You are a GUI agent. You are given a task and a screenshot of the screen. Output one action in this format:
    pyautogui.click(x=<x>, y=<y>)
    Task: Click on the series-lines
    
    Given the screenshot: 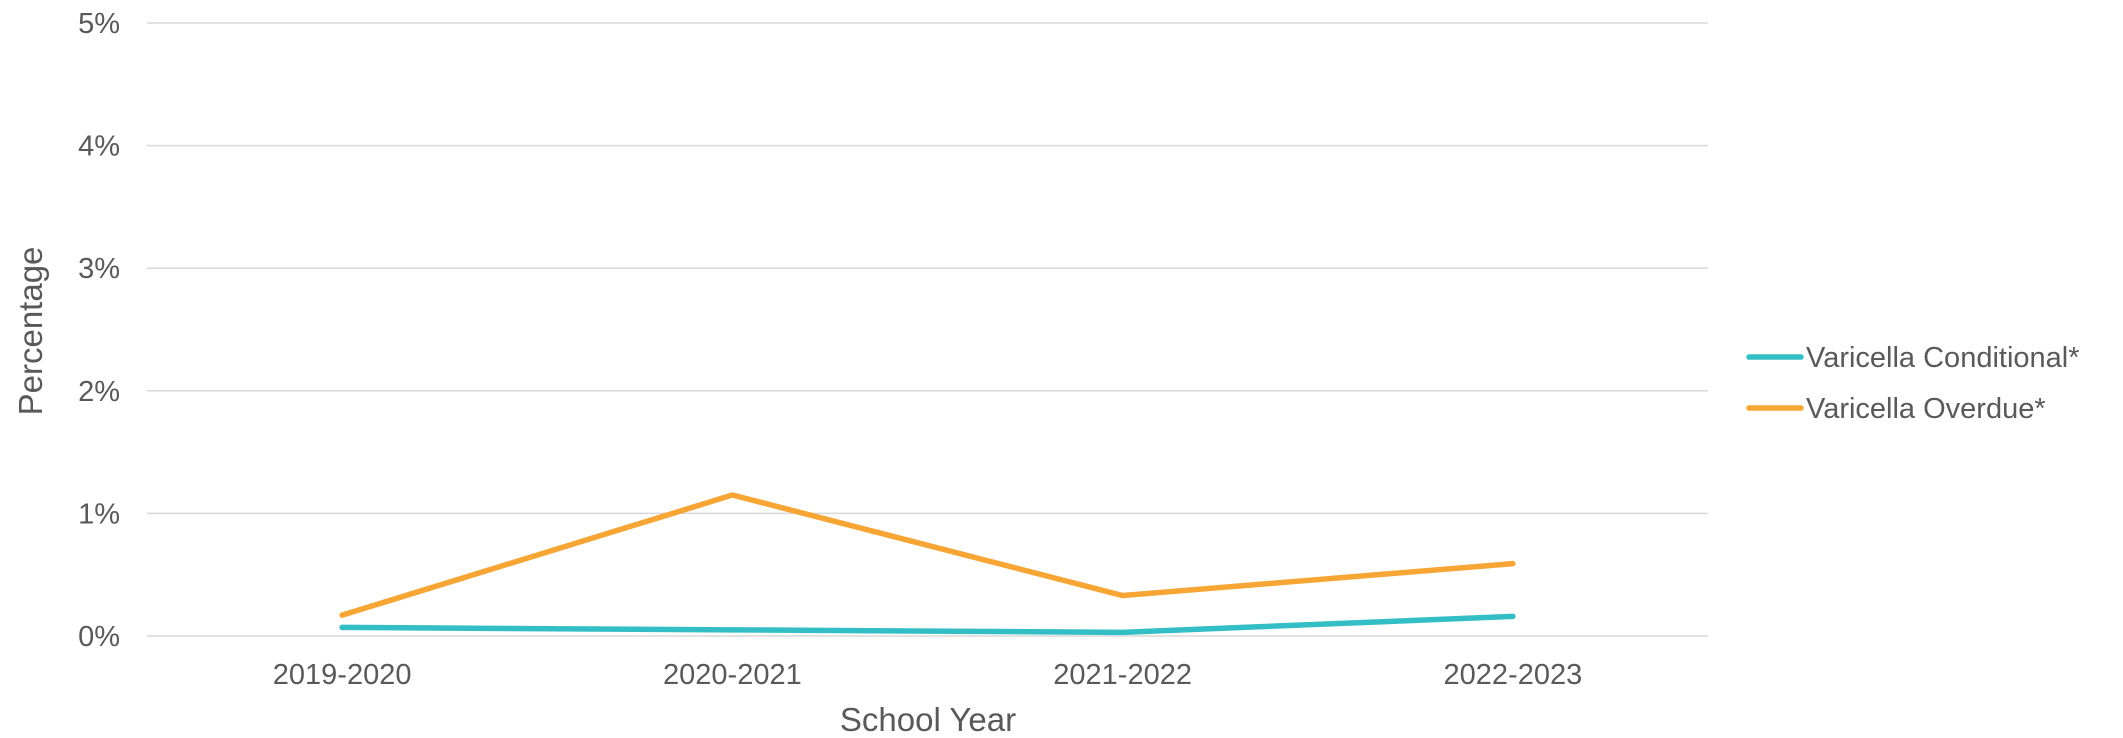 What is the action you would take?
    pyautogui.click(x=927, y=564)
    